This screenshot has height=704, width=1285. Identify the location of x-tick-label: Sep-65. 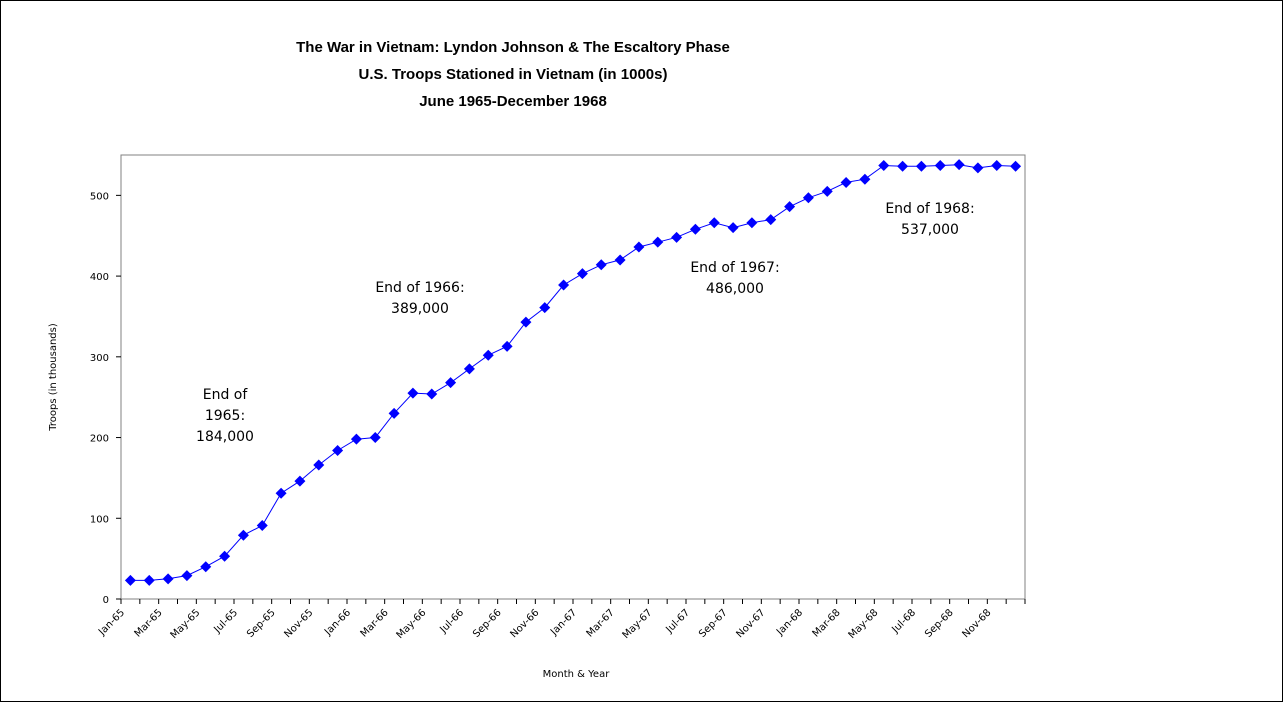
(261, 623).